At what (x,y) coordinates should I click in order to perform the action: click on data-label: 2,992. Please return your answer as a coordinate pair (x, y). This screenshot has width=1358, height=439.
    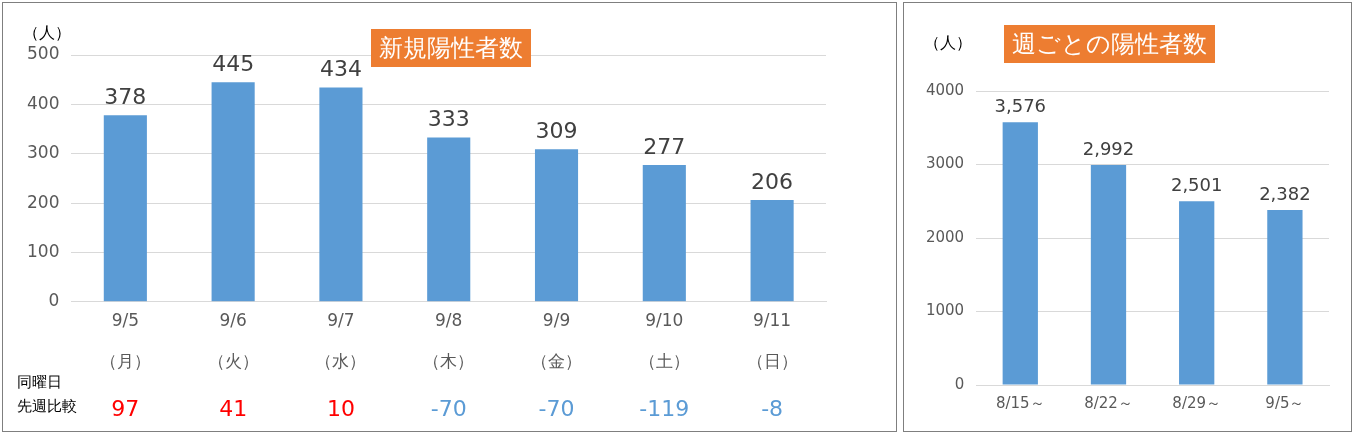
    Looking at the image, I should click on (1108, 148).